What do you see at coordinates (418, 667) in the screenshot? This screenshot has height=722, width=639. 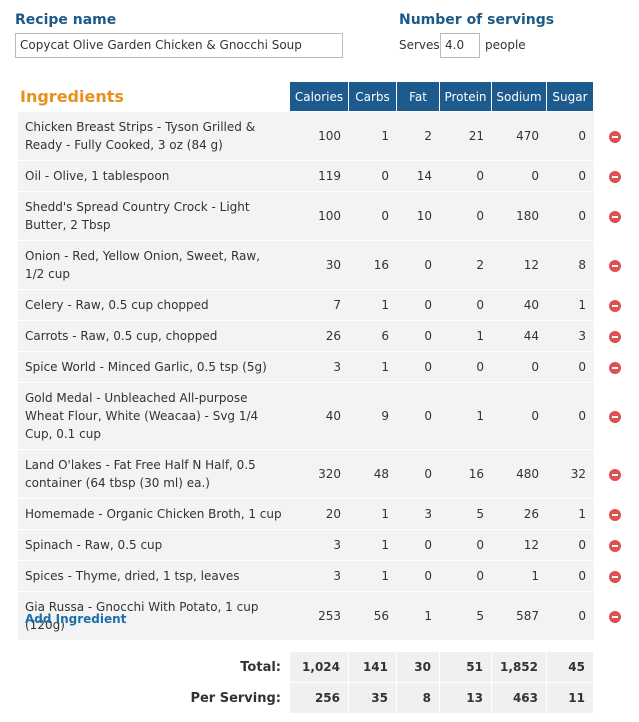 I see `total-value: 30` at bounding box center [418, 667].